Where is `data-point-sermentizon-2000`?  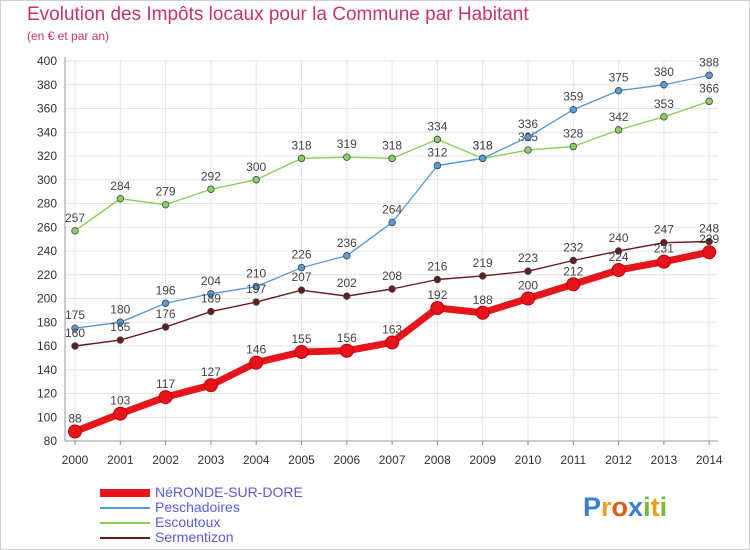 data-point-sermentizon-2000 is located at coordinates (75, 346).